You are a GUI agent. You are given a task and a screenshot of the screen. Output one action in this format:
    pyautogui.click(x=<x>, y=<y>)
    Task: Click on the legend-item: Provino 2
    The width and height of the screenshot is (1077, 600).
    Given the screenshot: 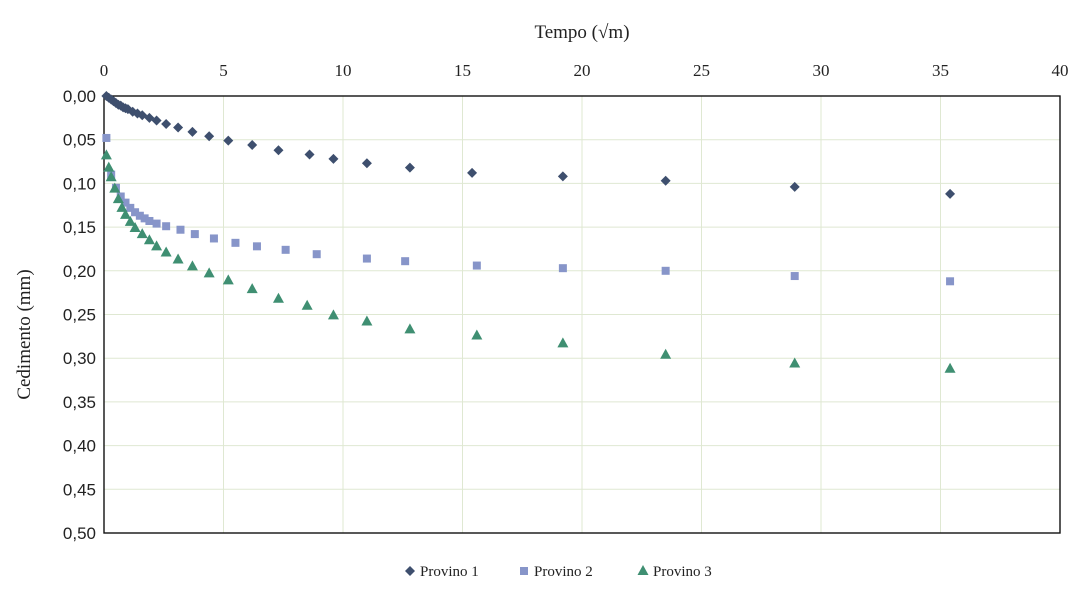 What is the action you would take?
    pyautogui.click(x=556, y=572)
    